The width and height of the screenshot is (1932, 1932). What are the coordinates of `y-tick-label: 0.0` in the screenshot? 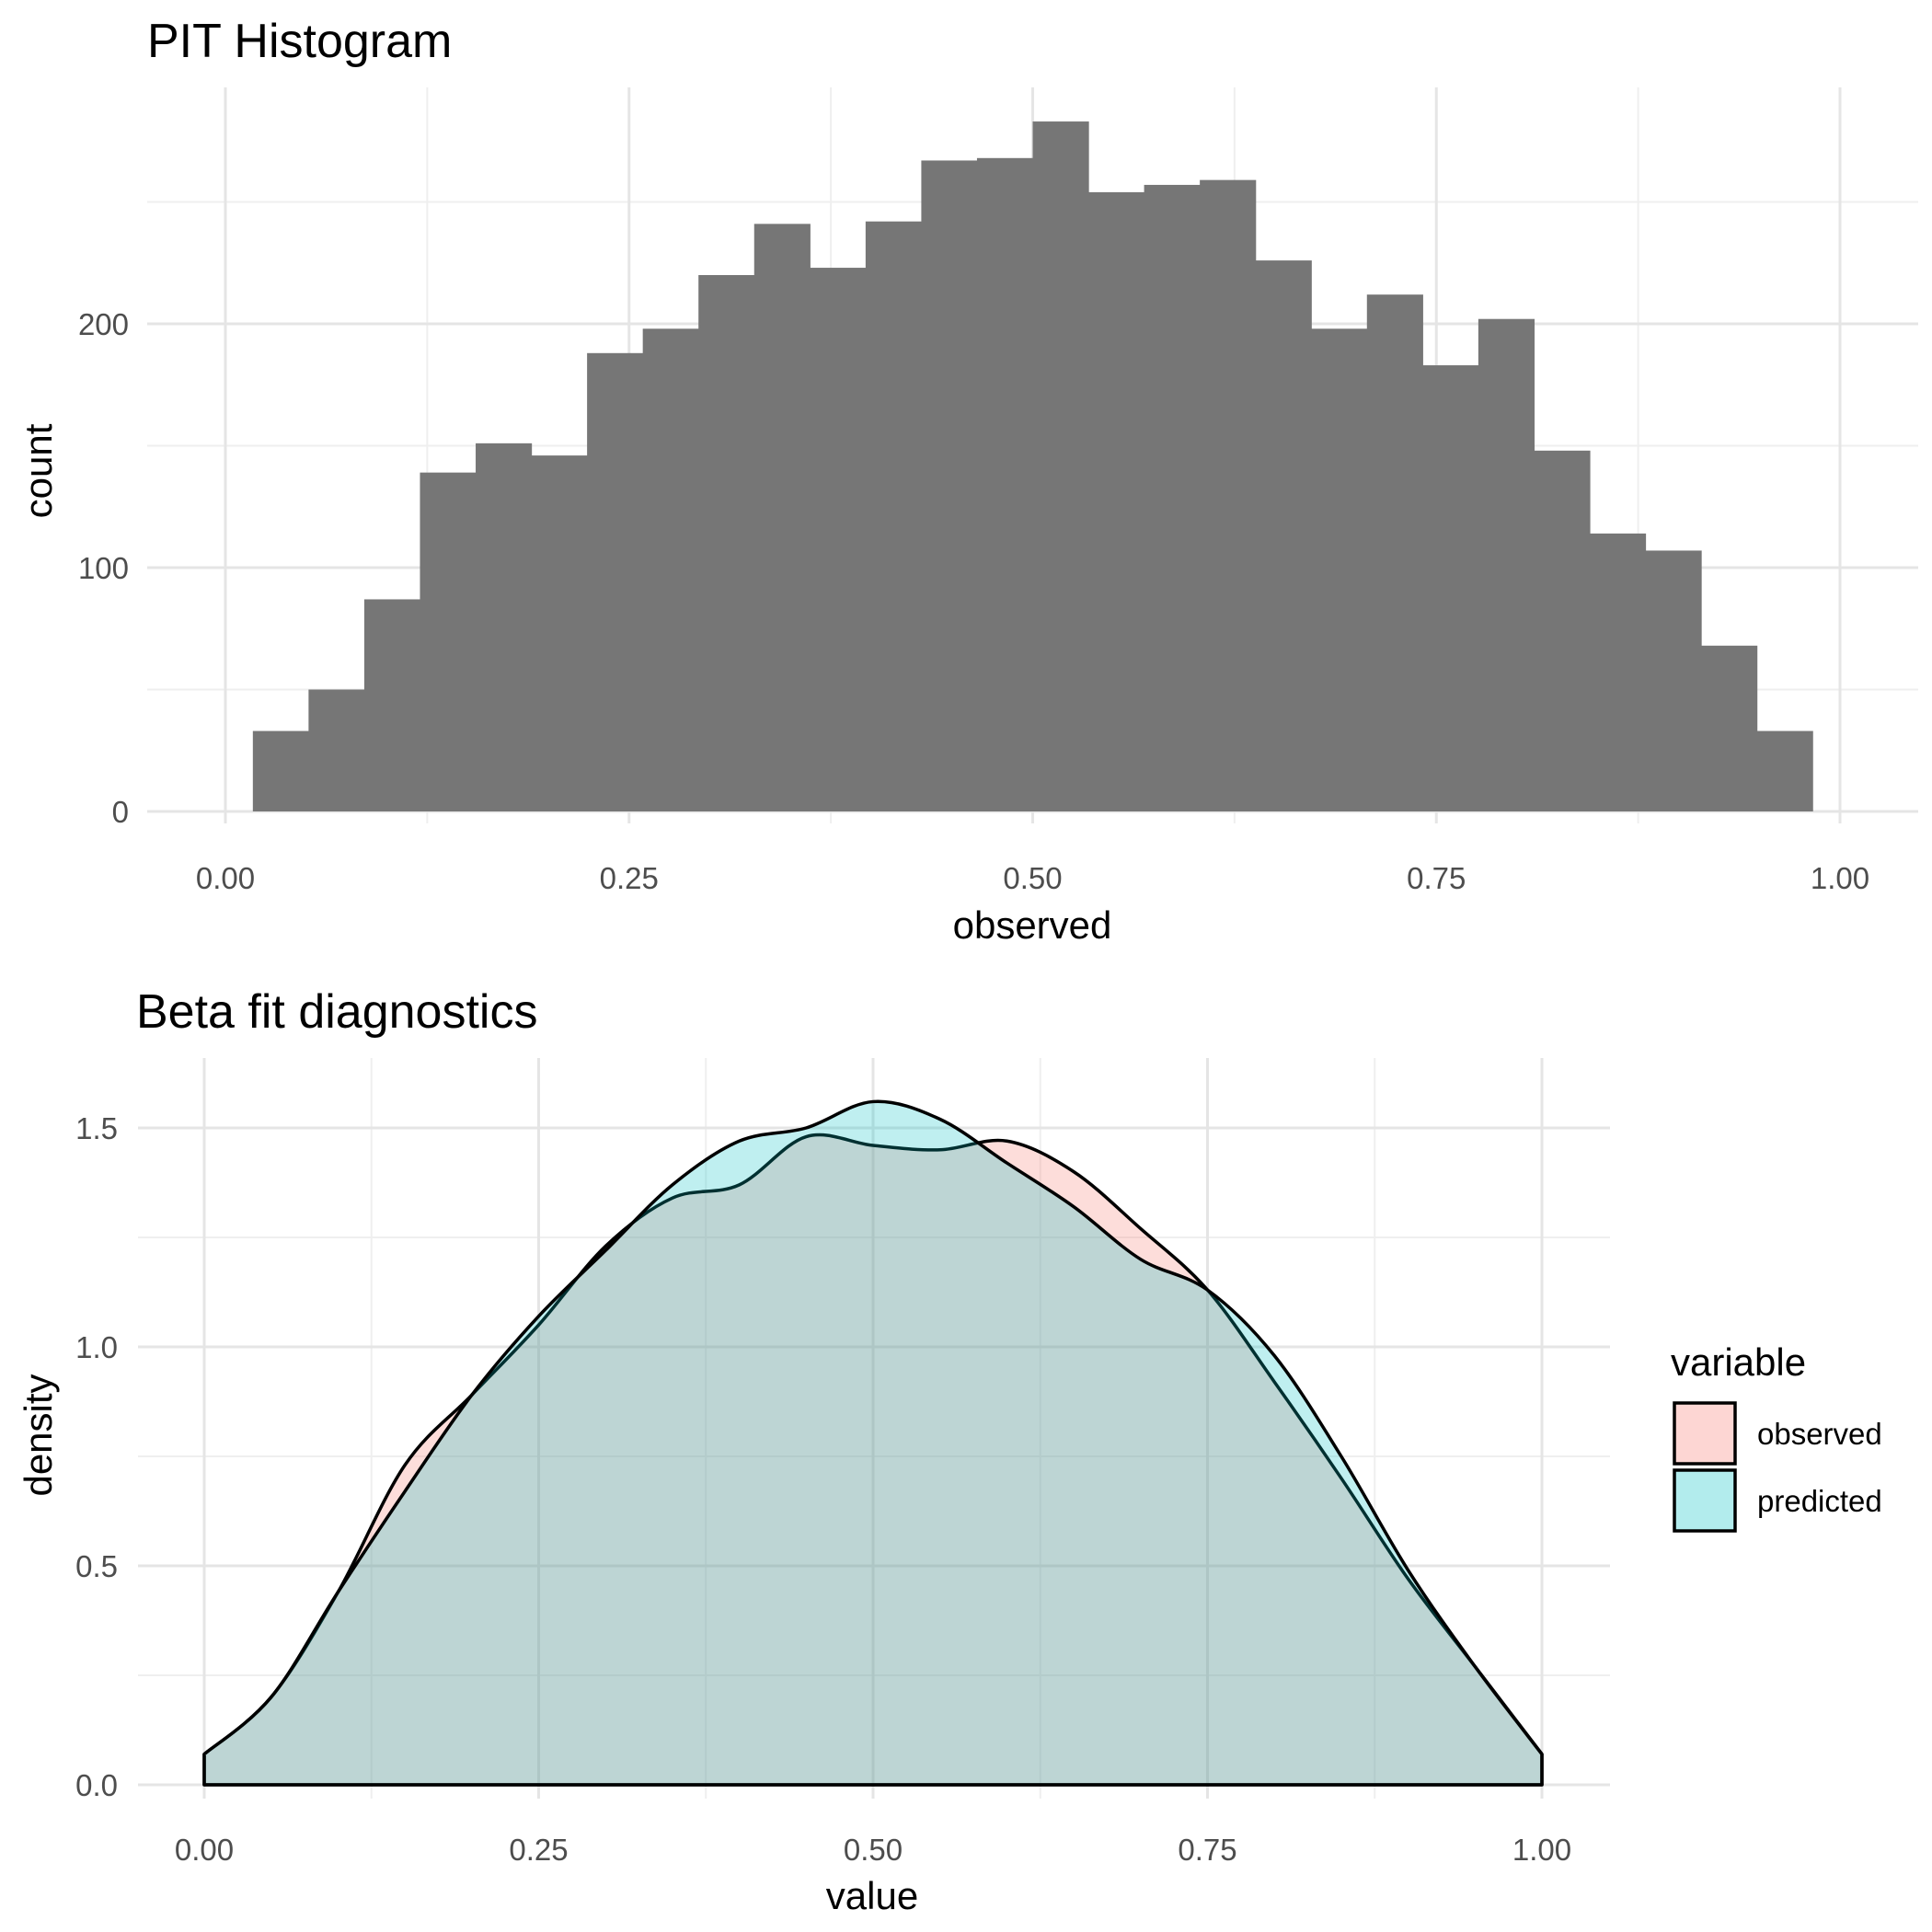 It's located at (96, 1785).